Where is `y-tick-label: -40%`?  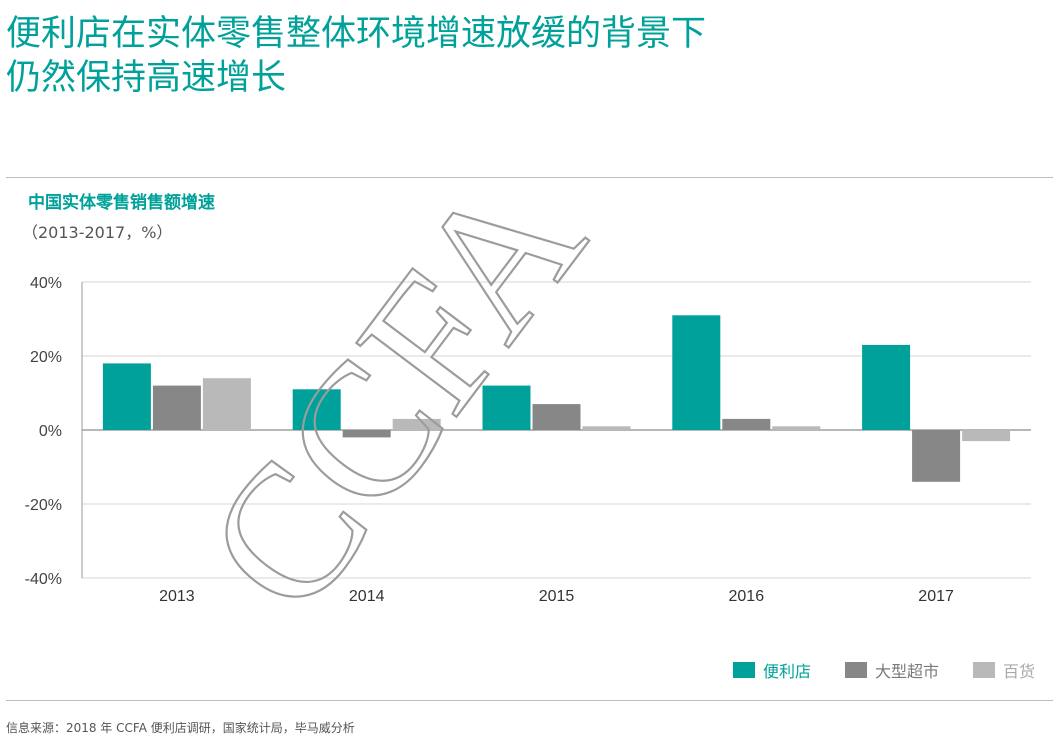 y-tick-label: -40% is located at coordinates (43, 579).